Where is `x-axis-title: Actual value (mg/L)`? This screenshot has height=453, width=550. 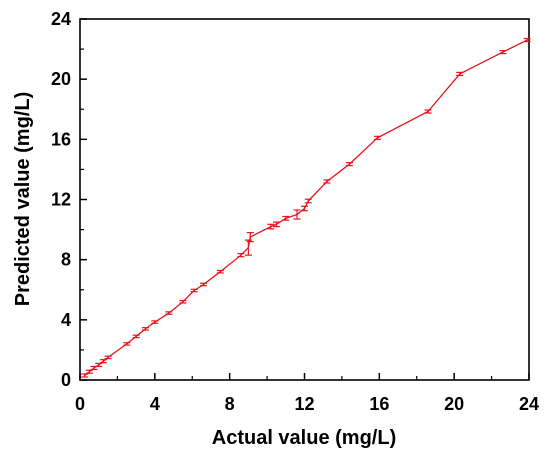 x-axis-title: Actual value (mg/L) is located at coordinates (304, 438).